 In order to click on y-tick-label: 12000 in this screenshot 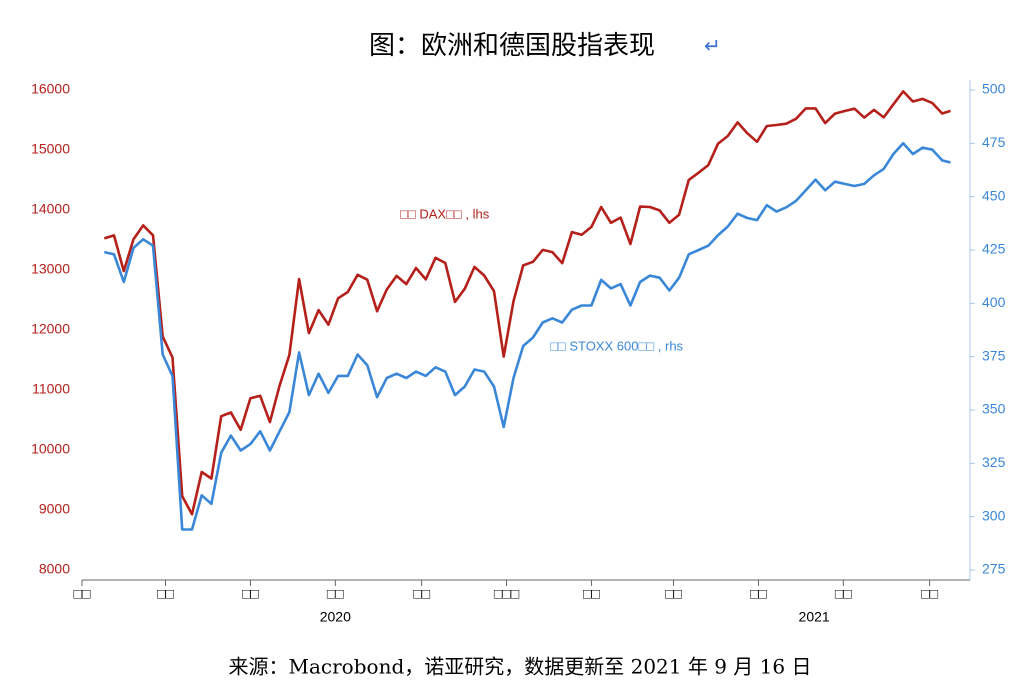, I will do `click(50, 329)`.